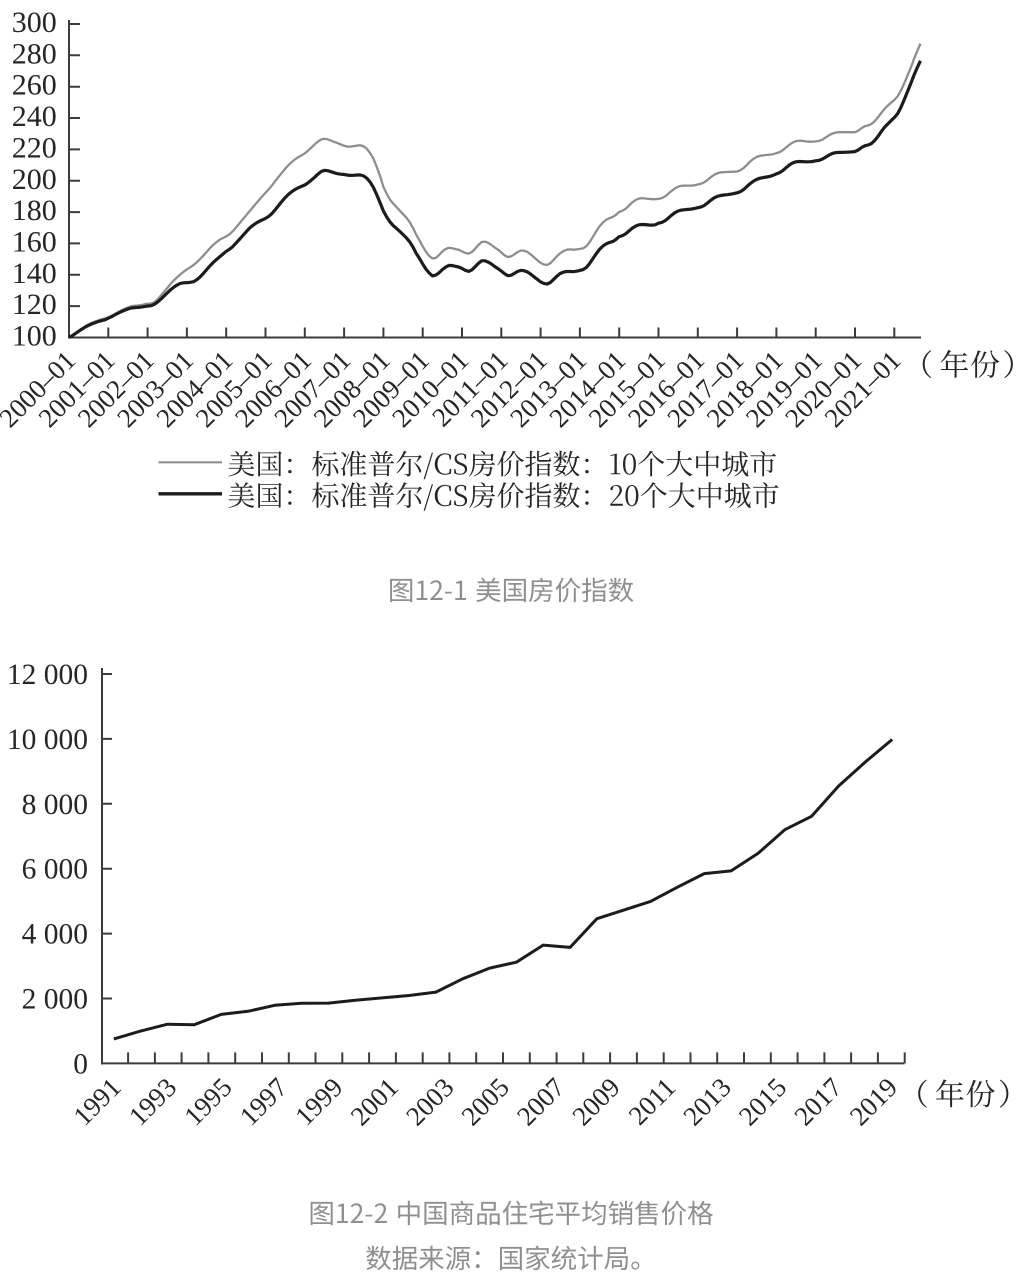 Image resolution: width=1022 pixels, height=1286 pixels. Describe the element at coordinates (55, 805) in the screenshot. I see `svg-text: 8 000` at that location.